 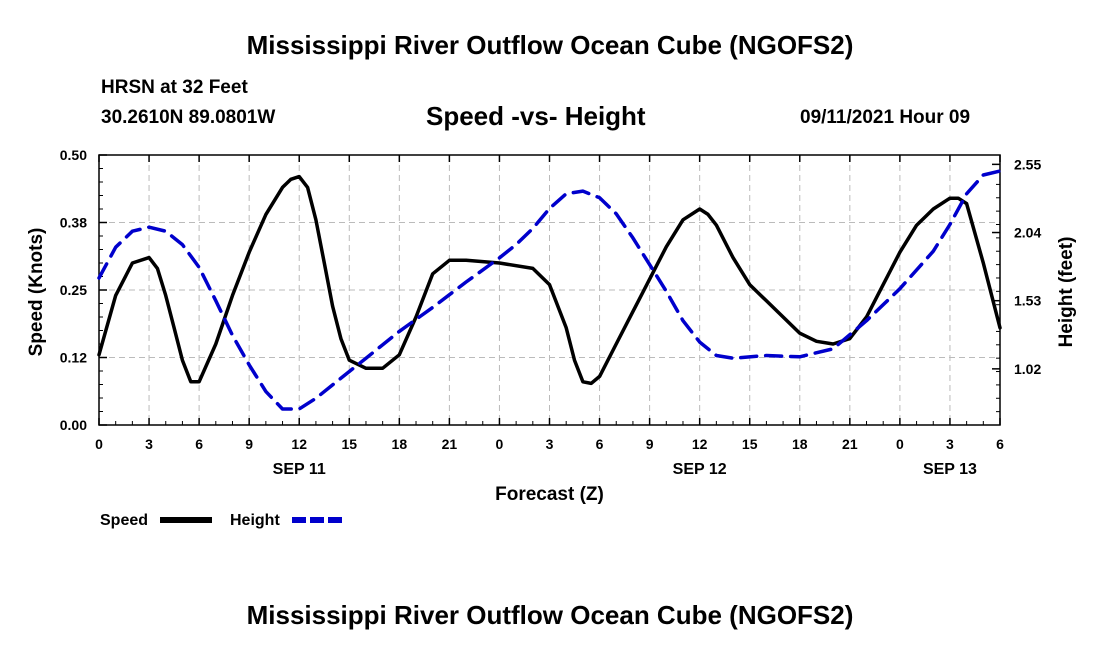 I want to click on y-tick-label: 0.00, so click(x=73, y=425).